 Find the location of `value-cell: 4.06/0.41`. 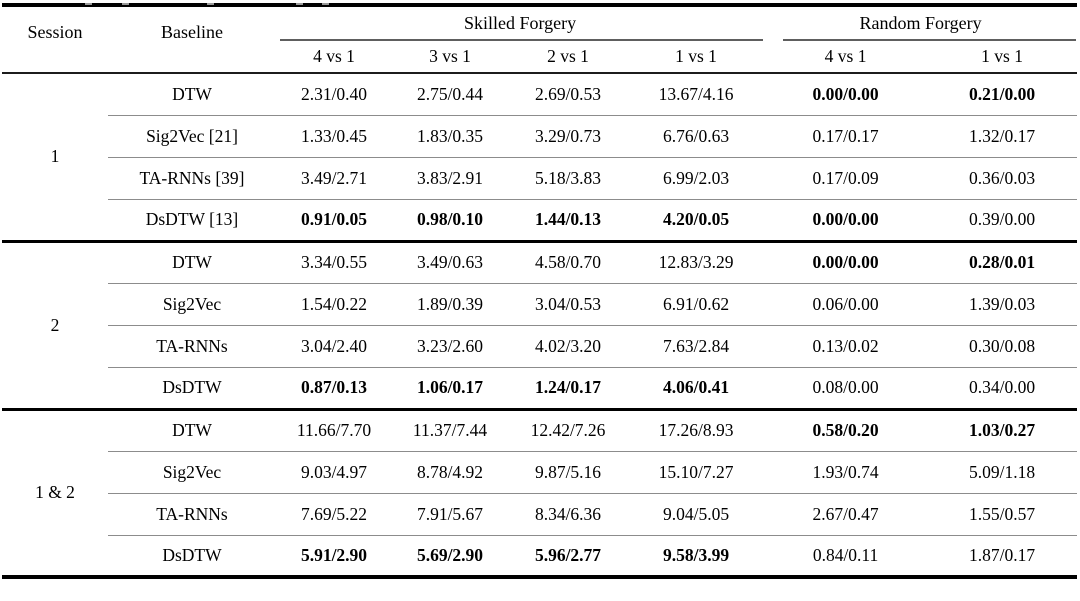

value-cell: 4.06/0.41 is located at coordinates (696, 387).